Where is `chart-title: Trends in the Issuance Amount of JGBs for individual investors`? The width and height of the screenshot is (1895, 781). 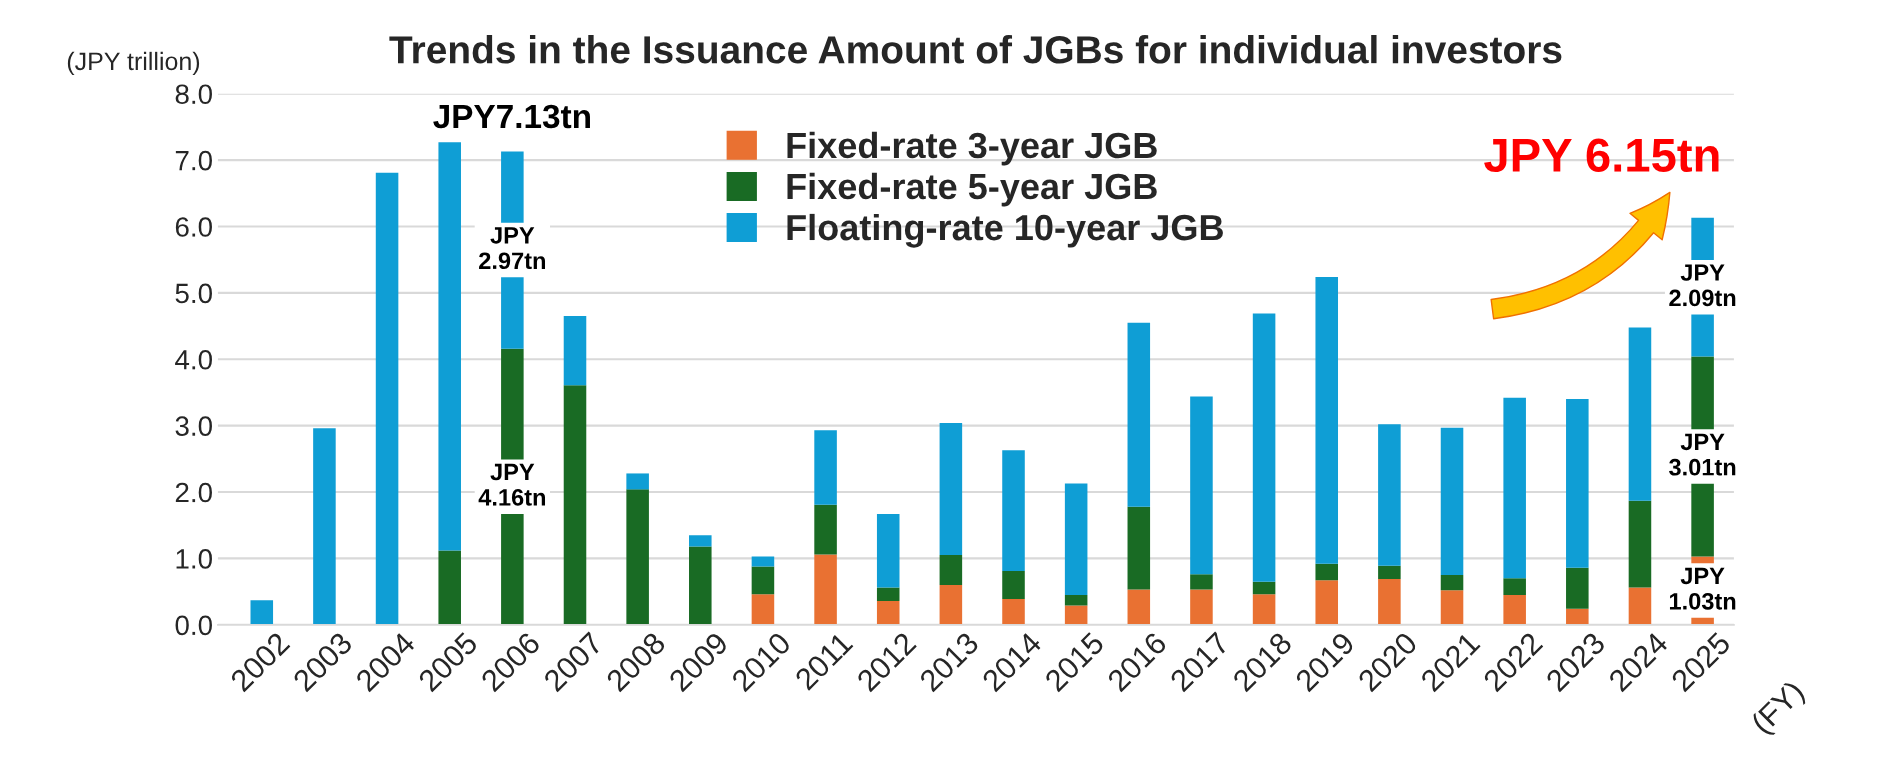 chart-title: Trends in the Issuance Amount of JGBs for individual investors is located at coordinates (975, 49).